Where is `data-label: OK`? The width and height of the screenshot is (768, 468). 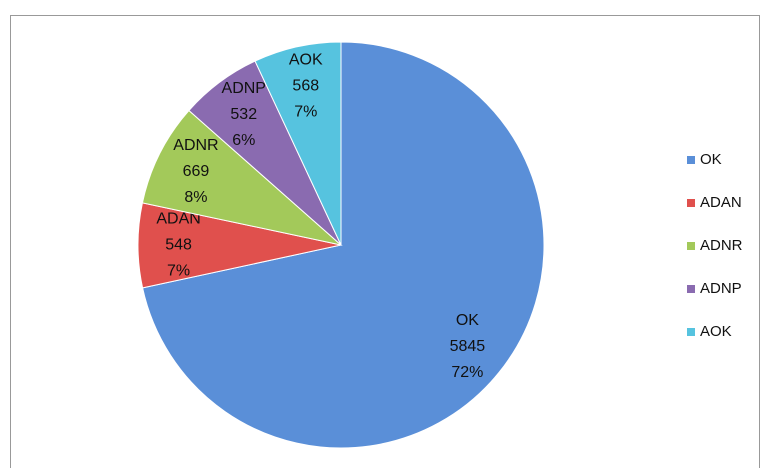
data-label: OK is located at coordinates (467, 320).